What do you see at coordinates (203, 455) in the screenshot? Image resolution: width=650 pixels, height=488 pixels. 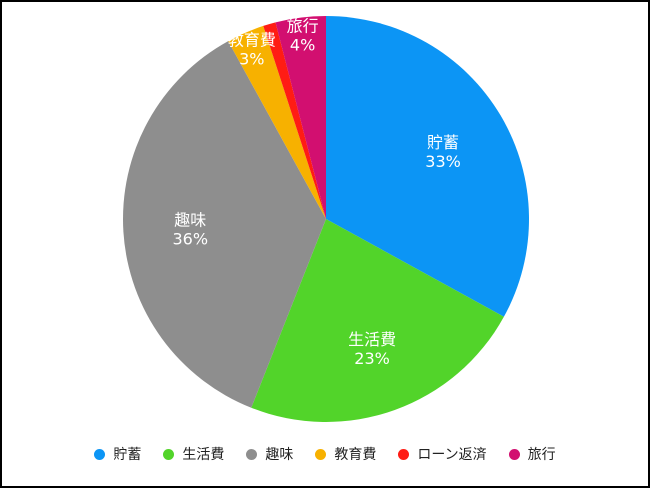 I see `legend-label: 生活費` at bounding box center [203, 455].